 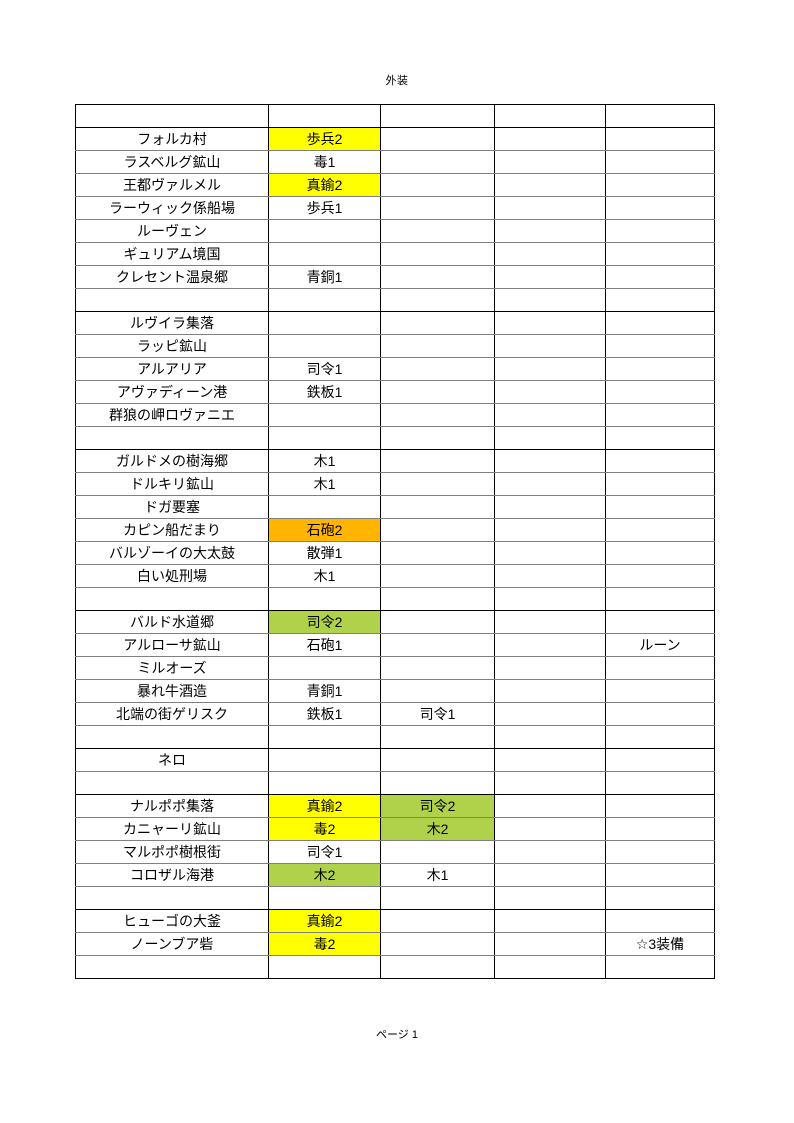 What do you see at coordinates (324, 208) in the screenshot?
I see `cell-value-col1: 歩兵1` at bounding box center [324, 208].